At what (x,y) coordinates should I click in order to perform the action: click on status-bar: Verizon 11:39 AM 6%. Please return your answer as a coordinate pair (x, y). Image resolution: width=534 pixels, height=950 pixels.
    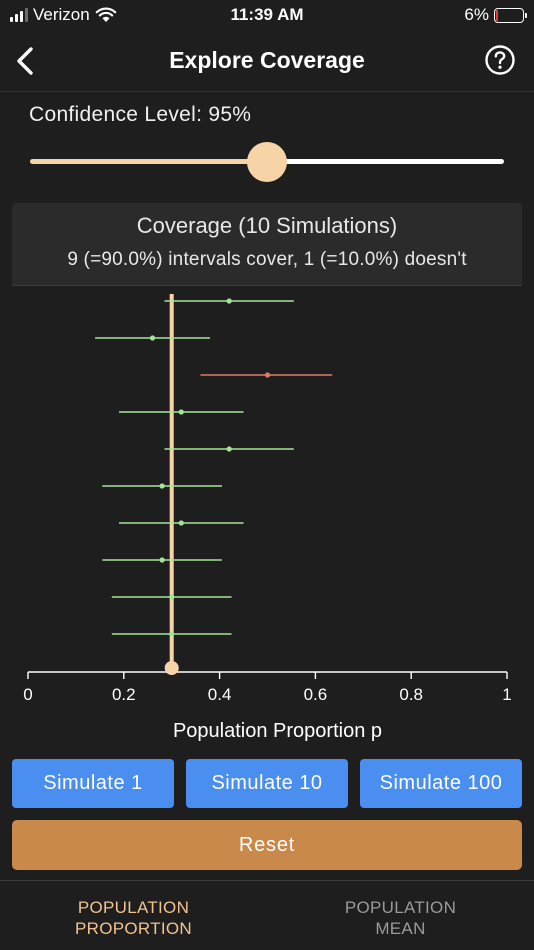
    Looking at the image, I should click on (267, 15).